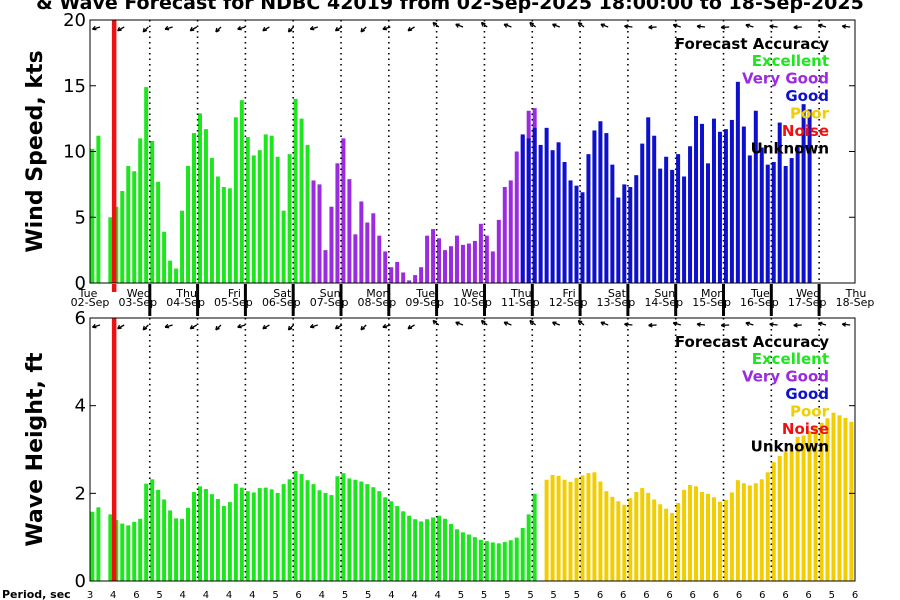  What do you see at coordinates (474, 293) in the screenshot?
I see `day-label-8: Wed` at bounding box center [474, 293].